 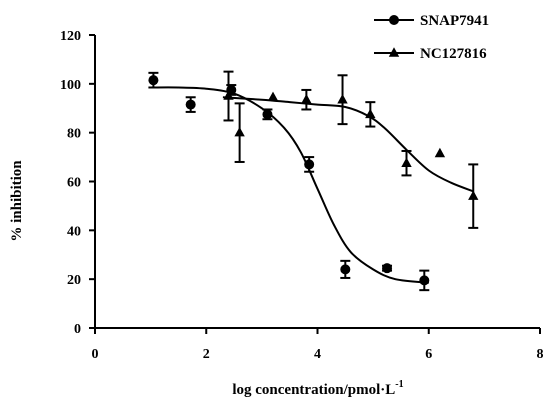 I want to click on x-tick-label: 0, so click(x=95, y=354).